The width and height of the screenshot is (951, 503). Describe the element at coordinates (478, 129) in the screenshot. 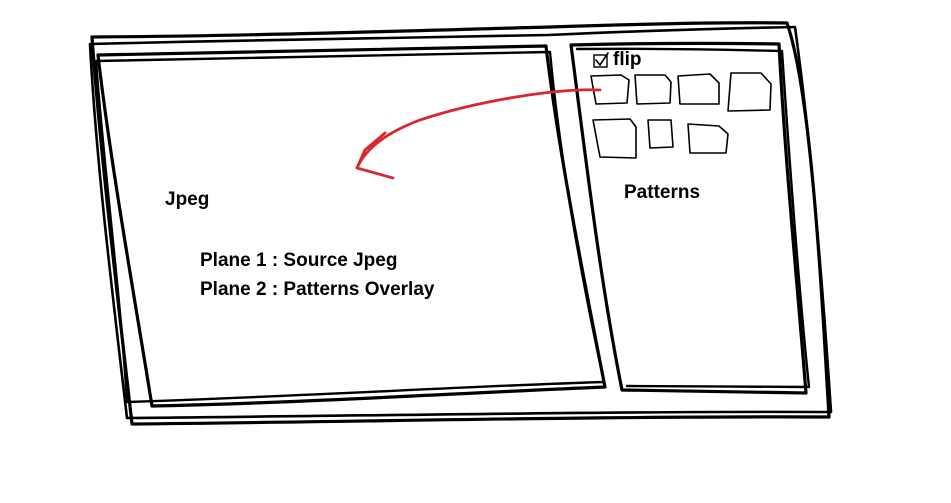

I see `drag-arrow-icon` at that location.